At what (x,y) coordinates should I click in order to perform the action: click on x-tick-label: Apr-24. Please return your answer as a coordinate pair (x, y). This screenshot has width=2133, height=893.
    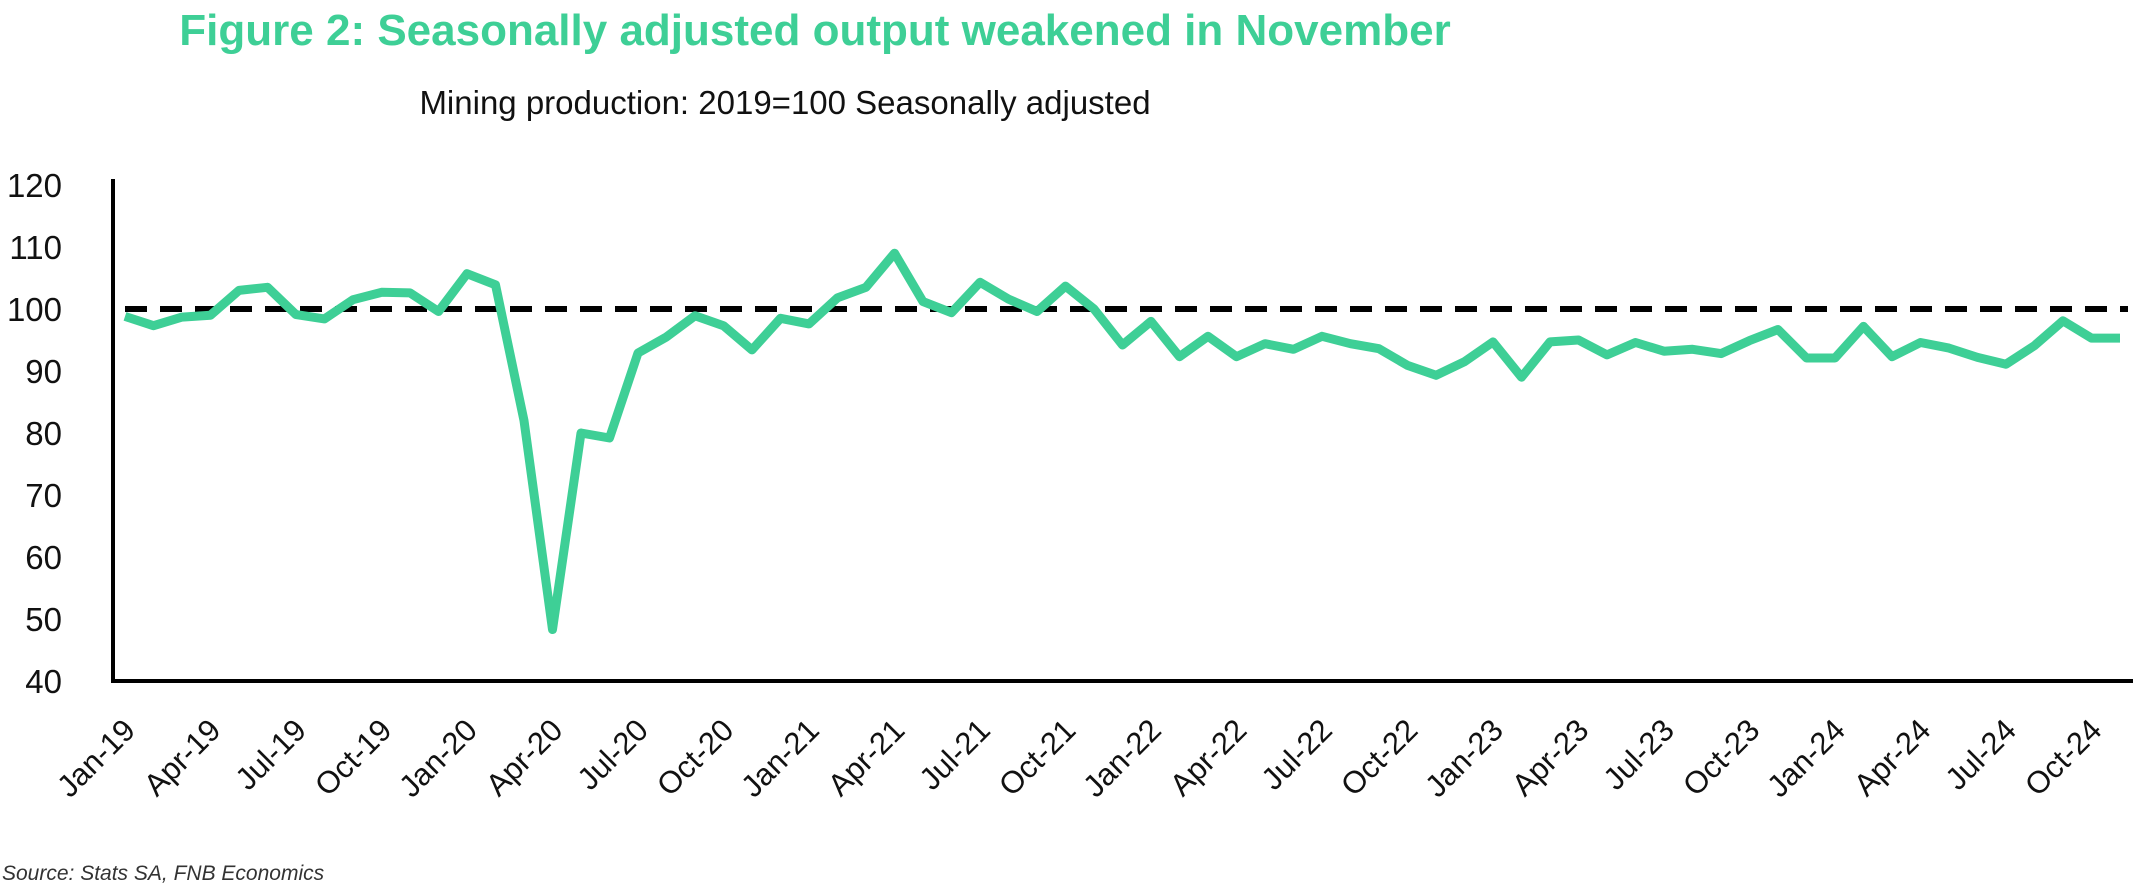
    Looking at the image, I should click on (1892, 757).